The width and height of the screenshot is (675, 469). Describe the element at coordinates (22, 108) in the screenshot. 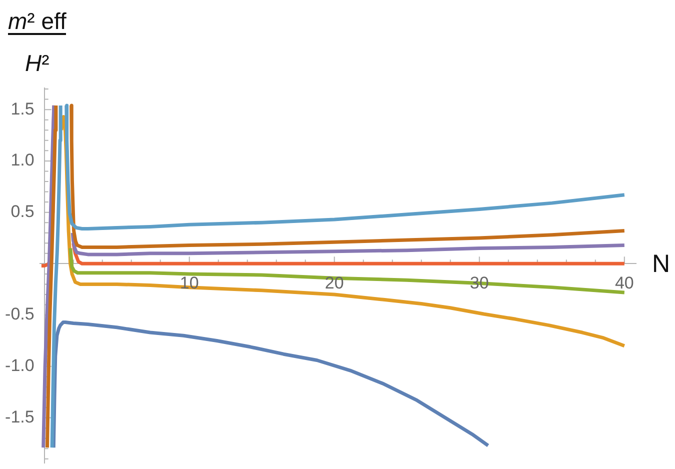

I see `y-tick-label: 1.5` at that location.